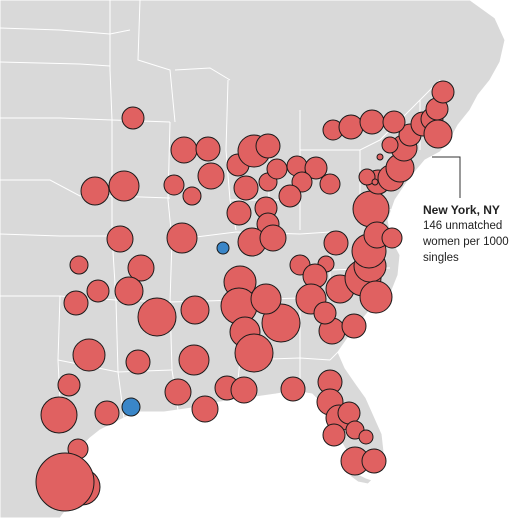 Image resolution: width=531 pixels, height=526 pixels. What do you see at coordinates (466, 242) in the screenshot?
I see `annotation-description: 146 unmatched women per 1000 singles` at bounding box center [466, 242].